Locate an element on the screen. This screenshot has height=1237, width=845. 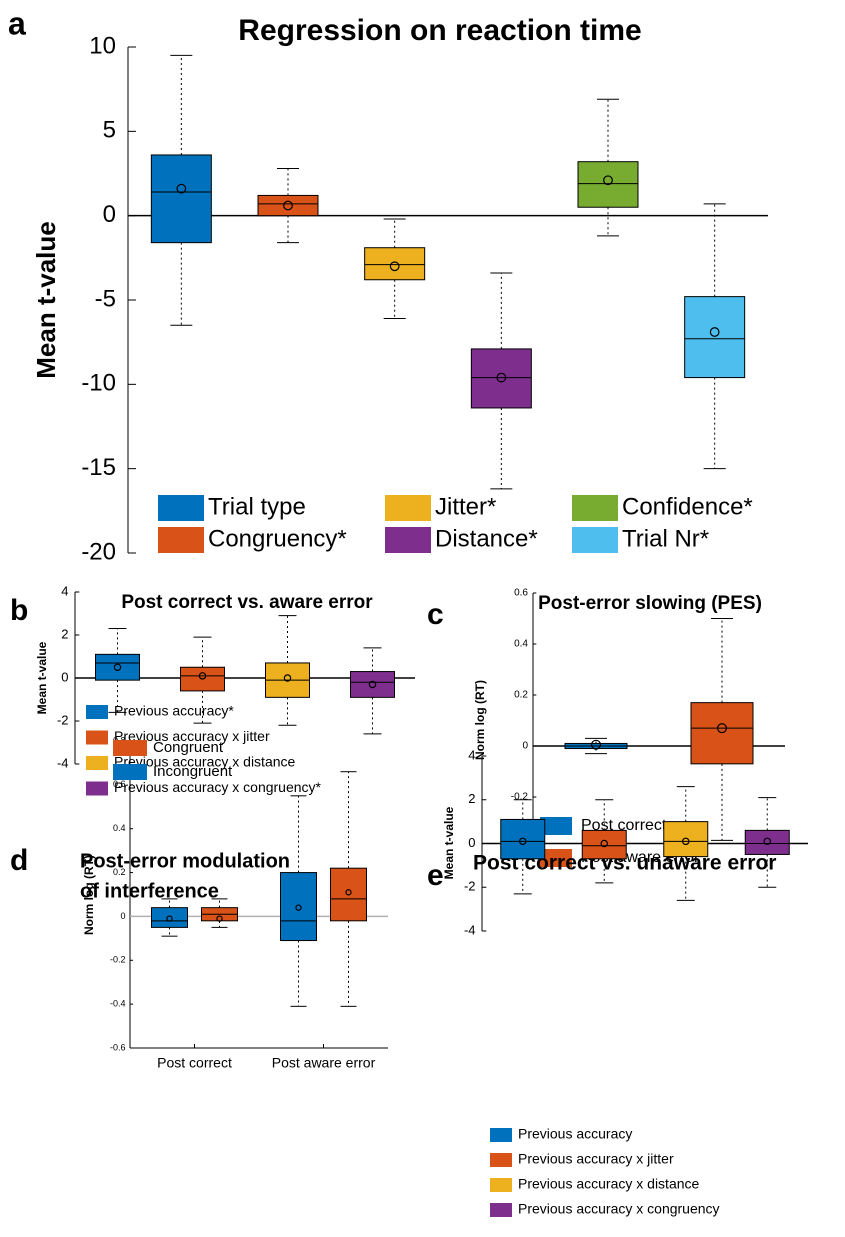
y-tick-label: -10 is located at coordinates (98, 383).